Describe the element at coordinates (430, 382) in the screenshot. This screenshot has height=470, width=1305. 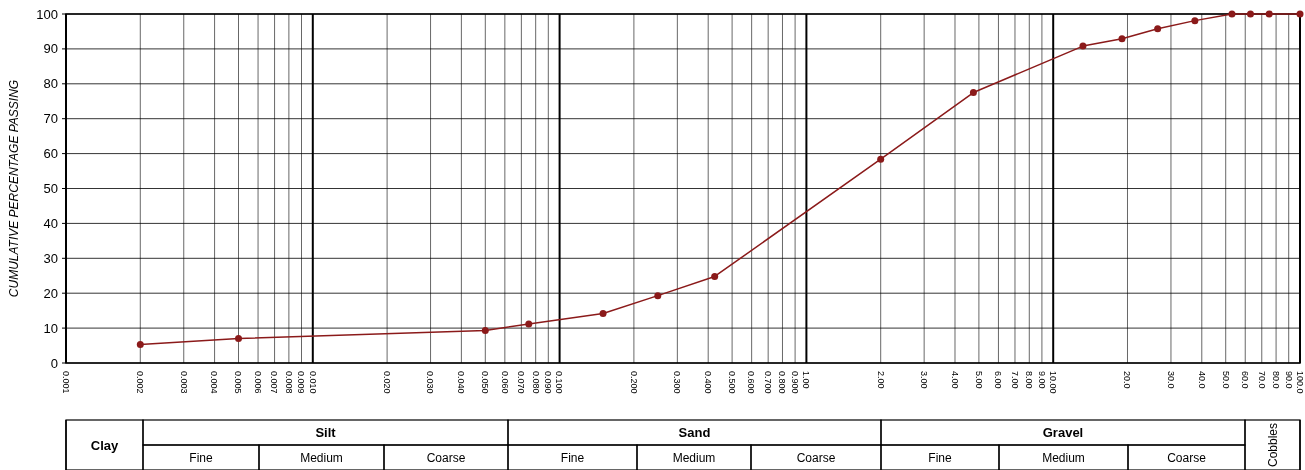
I see `x-tick-label: 0.030` at that location.